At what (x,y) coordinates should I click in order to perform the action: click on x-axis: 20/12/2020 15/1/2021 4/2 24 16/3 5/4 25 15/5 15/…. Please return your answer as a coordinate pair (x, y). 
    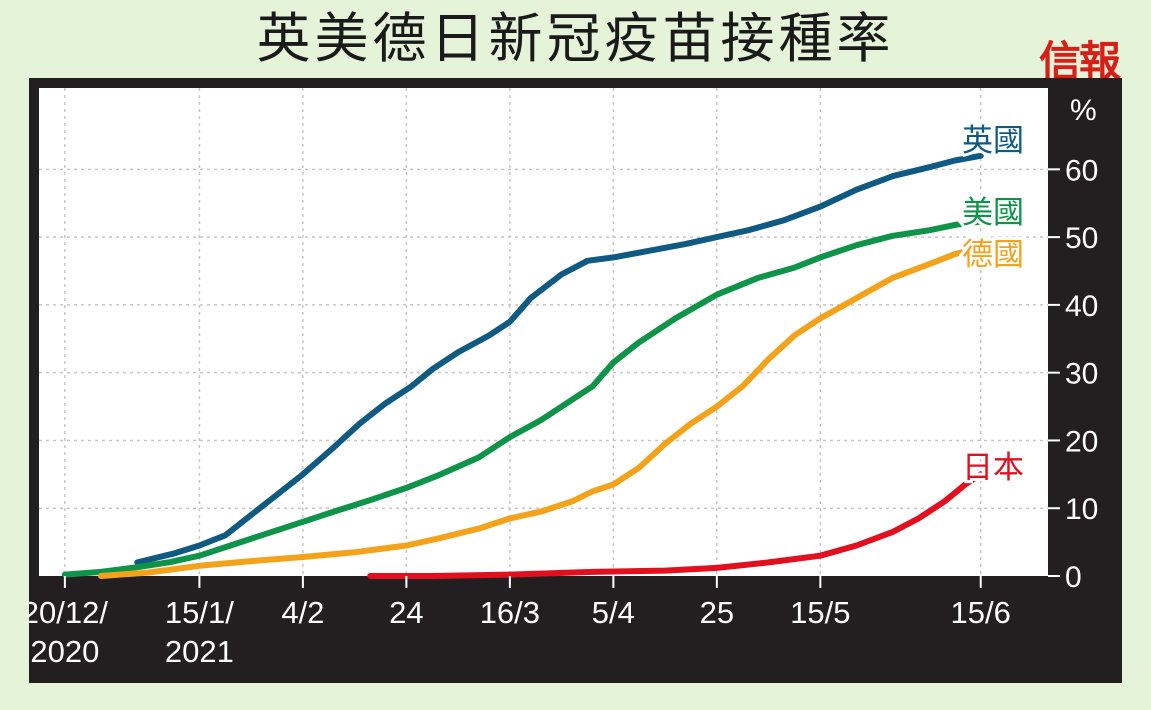
    Looking at the image, I should click on (520, 622).